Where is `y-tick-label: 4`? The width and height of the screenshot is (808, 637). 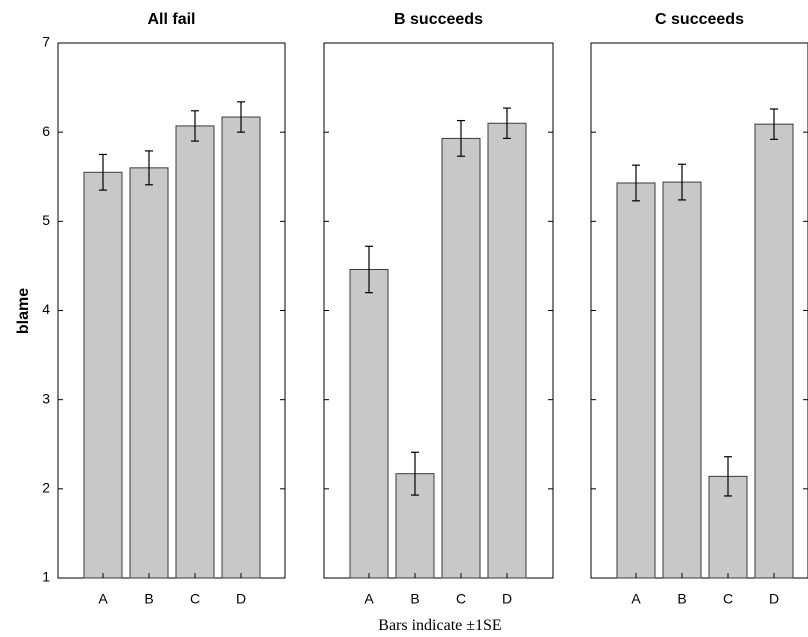 y-tick-label: 4 is located at coordinates (46, 309).